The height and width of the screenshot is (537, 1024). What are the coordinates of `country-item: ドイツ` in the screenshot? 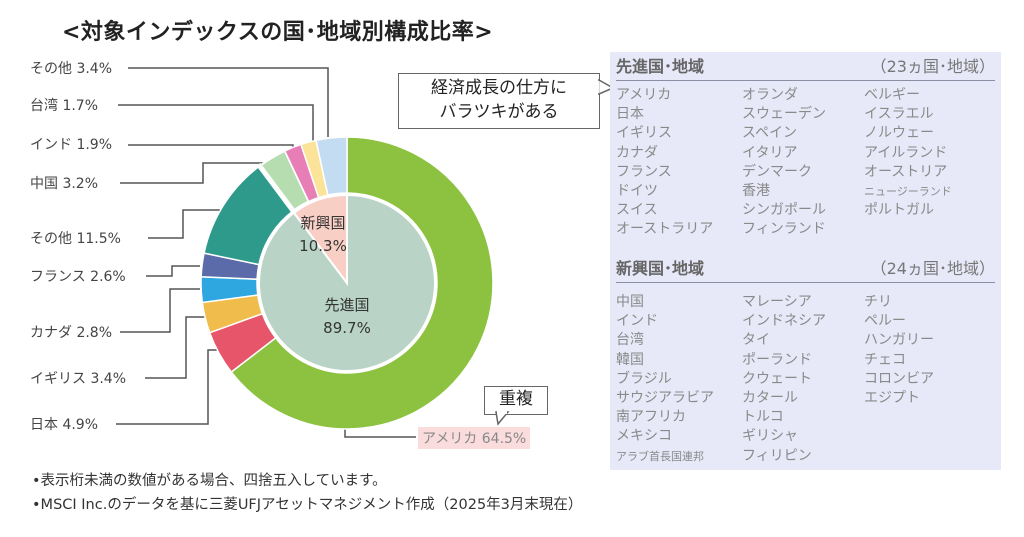 It's located at (637, 191).